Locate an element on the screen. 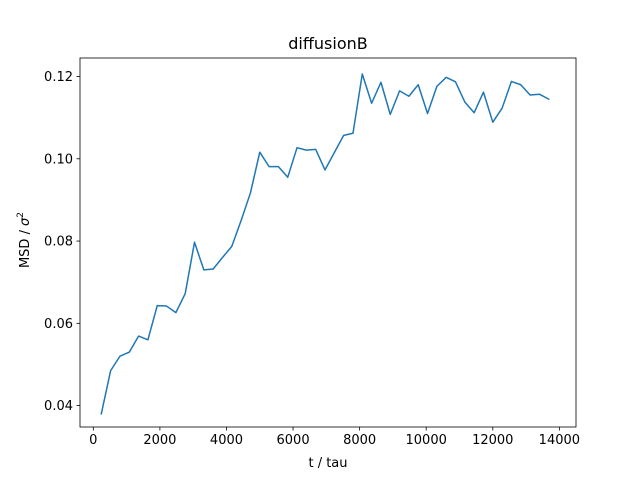  y-axis-label: MSD / σ2 is located at coordinates (24, 240).